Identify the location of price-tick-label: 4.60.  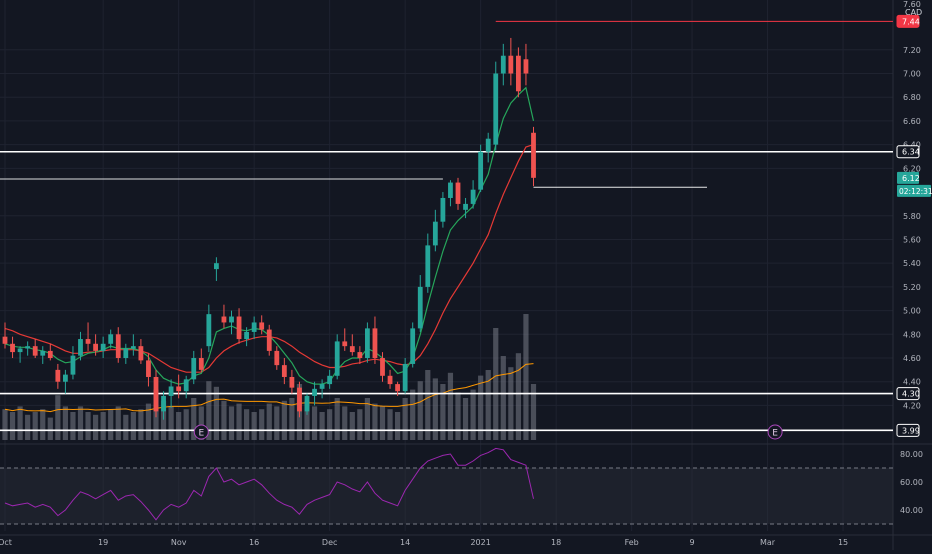
(912, 358).